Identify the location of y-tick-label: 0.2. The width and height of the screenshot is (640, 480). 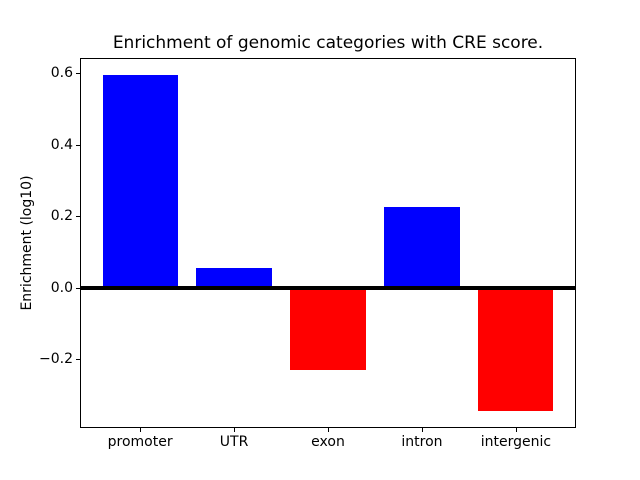
(61, 216).